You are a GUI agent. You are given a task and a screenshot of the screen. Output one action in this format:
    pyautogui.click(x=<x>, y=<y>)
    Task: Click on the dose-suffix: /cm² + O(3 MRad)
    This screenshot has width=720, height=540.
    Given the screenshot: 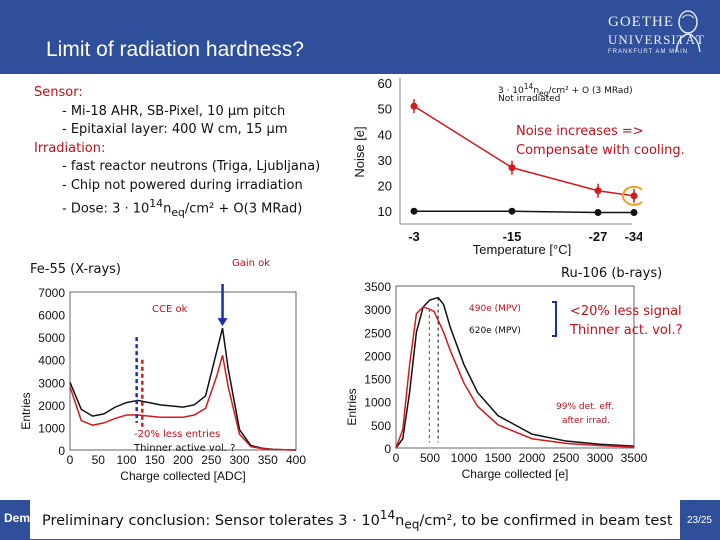 What is the action you would take?
    pyautogui.click(x=243, y=209)
    